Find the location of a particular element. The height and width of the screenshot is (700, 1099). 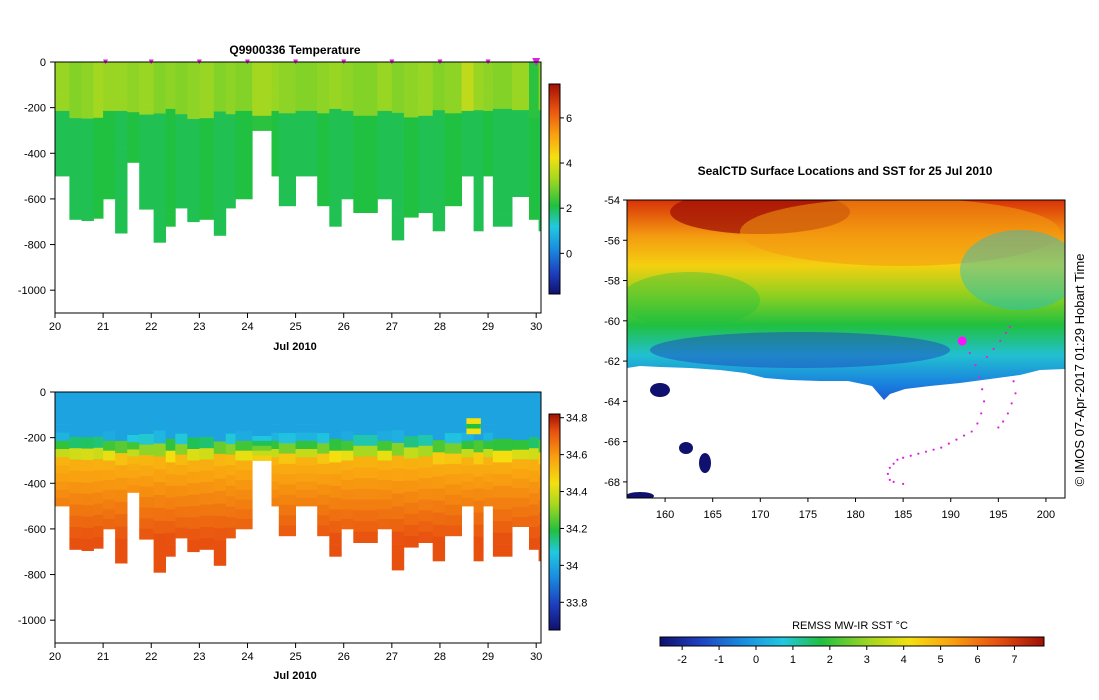

x-tick-label: 21 is located at coordinates (103, 657).